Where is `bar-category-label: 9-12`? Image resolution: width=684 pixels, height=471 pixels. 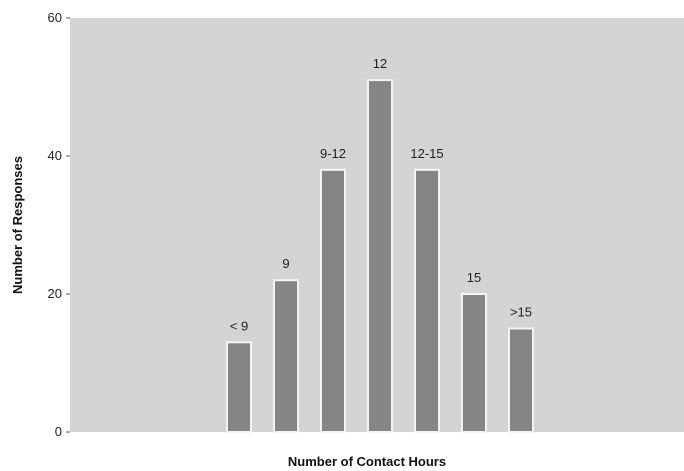
bar-category-label: 9-12 is located at coordinates (333, 153).